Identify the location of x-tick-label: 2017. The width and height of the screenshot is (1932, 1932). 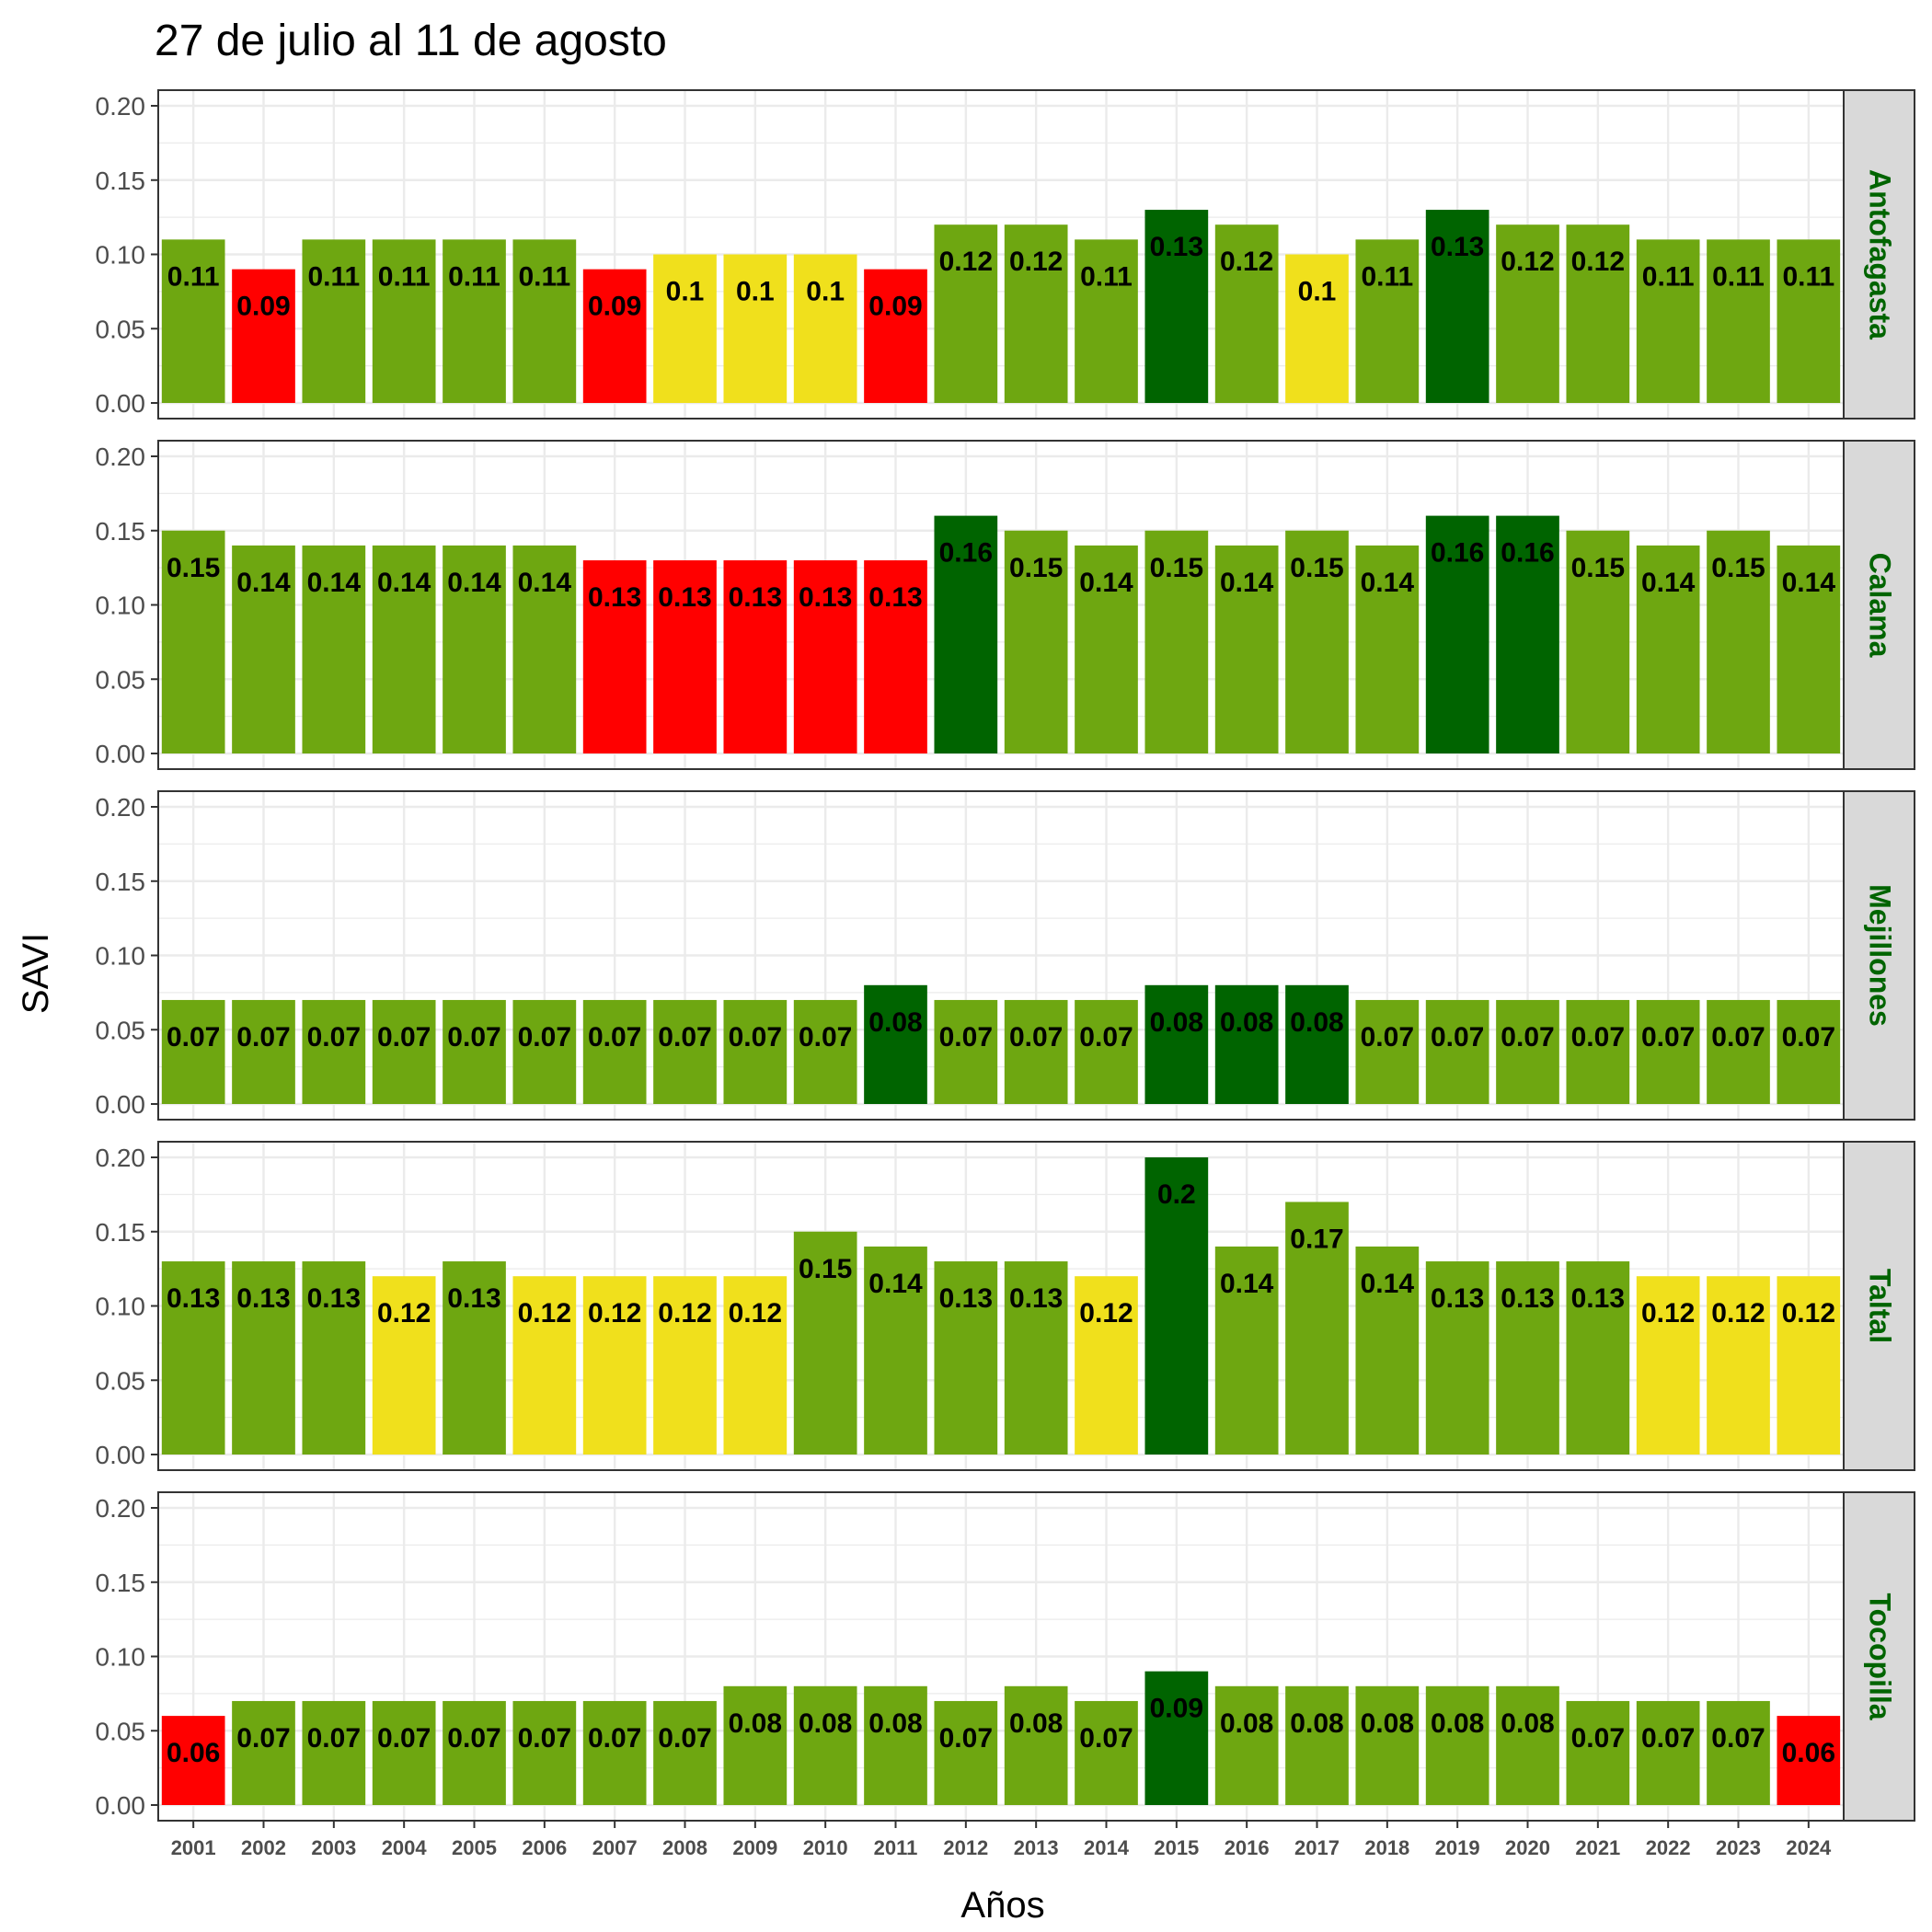
(1317, 1847).